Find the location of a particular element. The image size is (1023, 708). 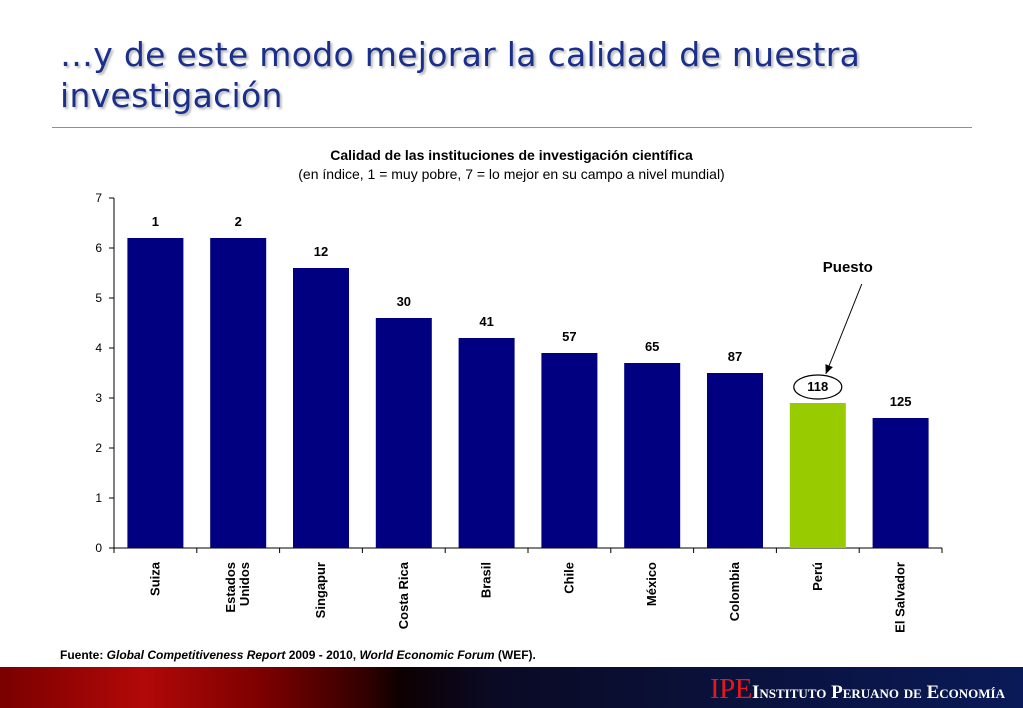

y-tick-label: 7 is located at coordinates (98, 198).